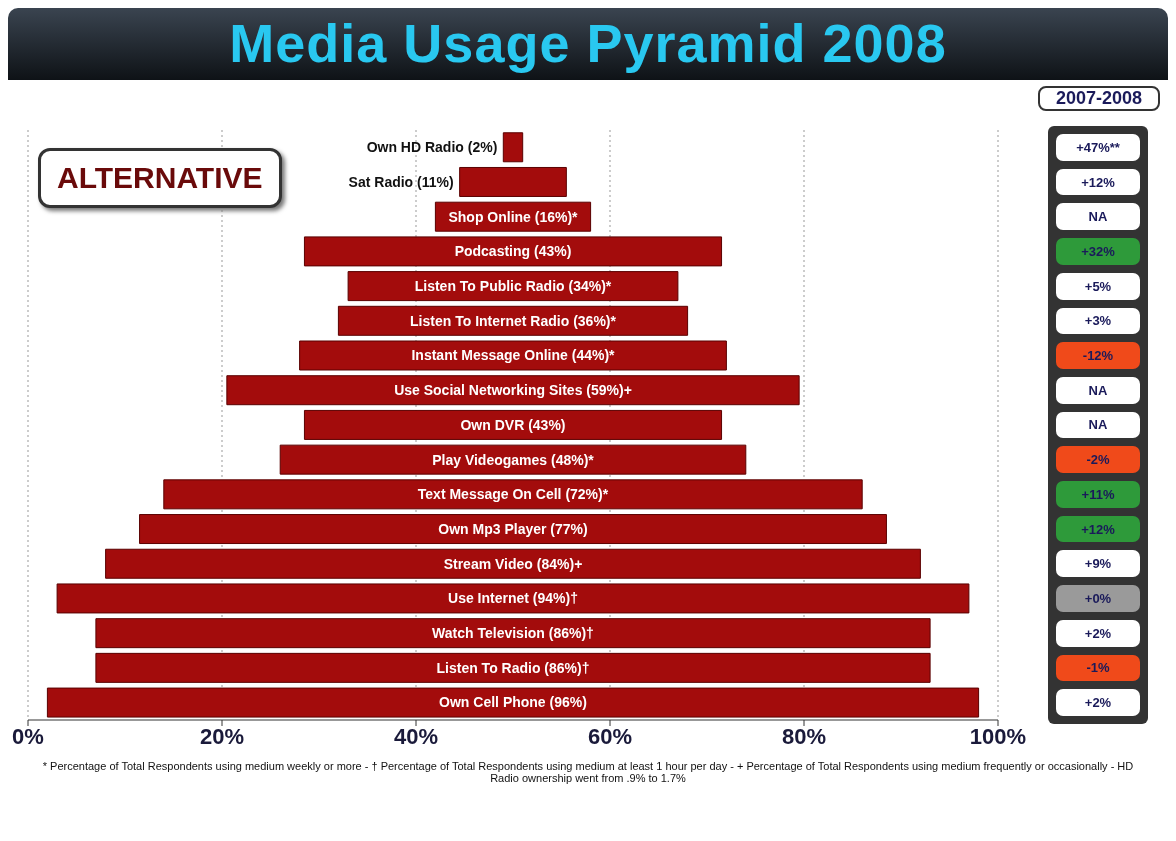 Image resolution: width=1176 pixels, height=841 pixels. I want to click on y-tick-label: Listen To Radio (86%)†, so click(513, 667).